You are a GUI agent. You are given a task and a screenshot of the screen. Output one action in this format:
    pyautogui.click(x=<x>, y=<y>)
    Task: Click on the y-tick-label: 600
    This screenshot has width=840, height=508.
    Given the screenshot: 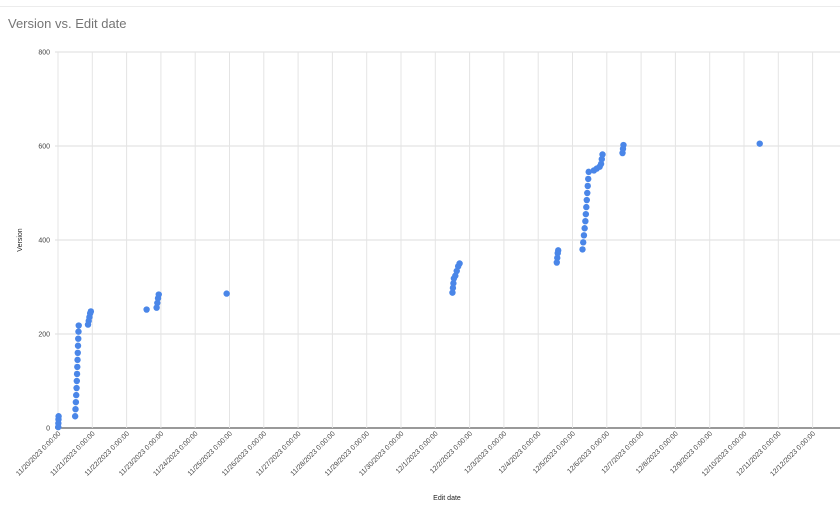 What is the action you would take?
    pyautogui.click(x=44, y=147)
    